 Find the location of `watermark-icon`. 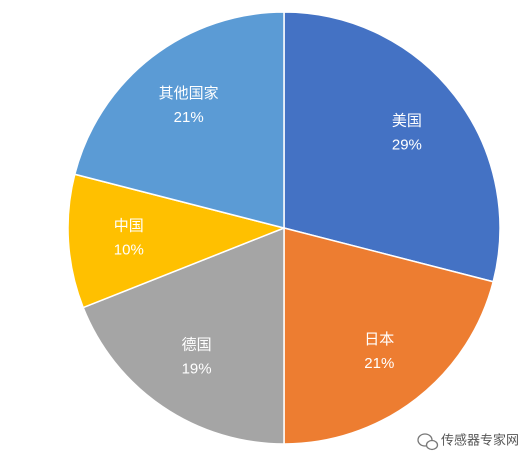

watermark-icon is located at coordinates (428, 442).